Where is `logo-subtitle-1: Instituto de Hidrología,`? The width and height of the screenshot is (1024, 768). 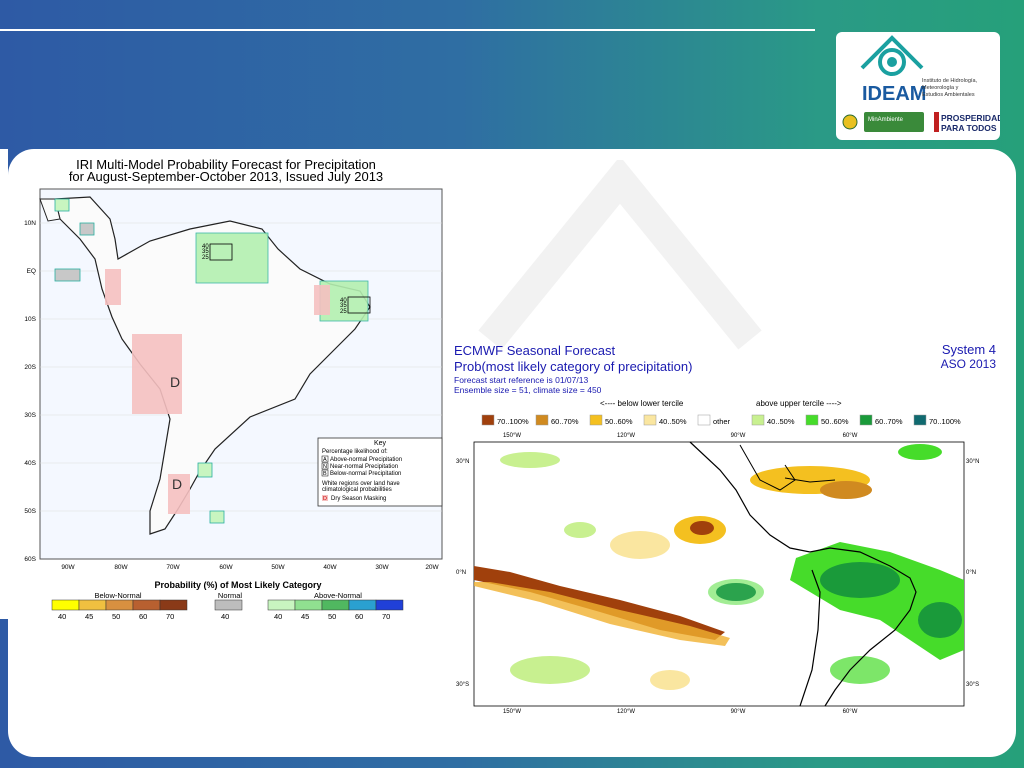
logo-subtitle-1: Instituto de Hidrología, is located at coordinates (950, 81).